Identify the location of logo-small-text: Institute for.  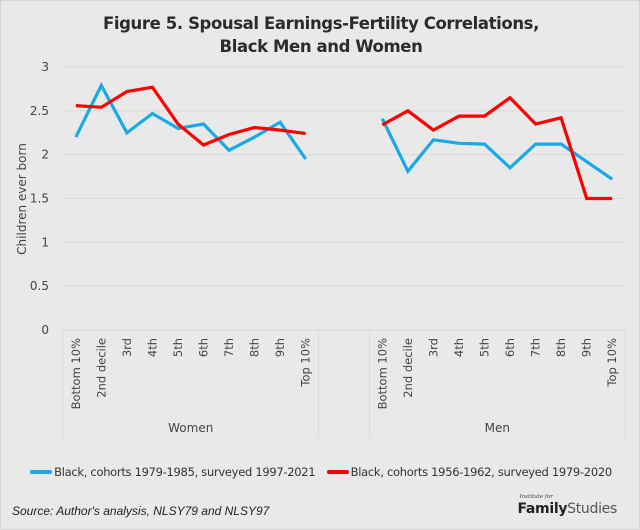
(536, 497).